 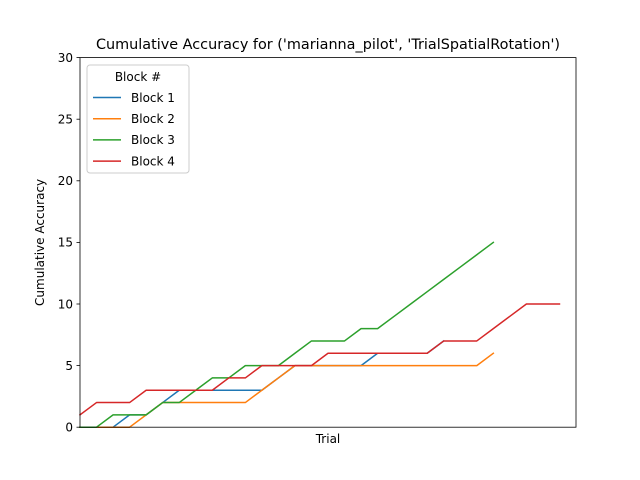 What do you see at coordinates (138, 77) in the screenshot?
I see `legend-title: Block #` at bounding box center [138, 77].